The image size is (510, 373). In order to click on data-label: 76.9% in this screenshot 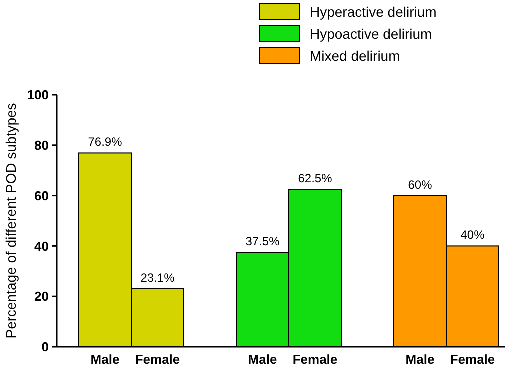, I will do `click(105, 142)`.